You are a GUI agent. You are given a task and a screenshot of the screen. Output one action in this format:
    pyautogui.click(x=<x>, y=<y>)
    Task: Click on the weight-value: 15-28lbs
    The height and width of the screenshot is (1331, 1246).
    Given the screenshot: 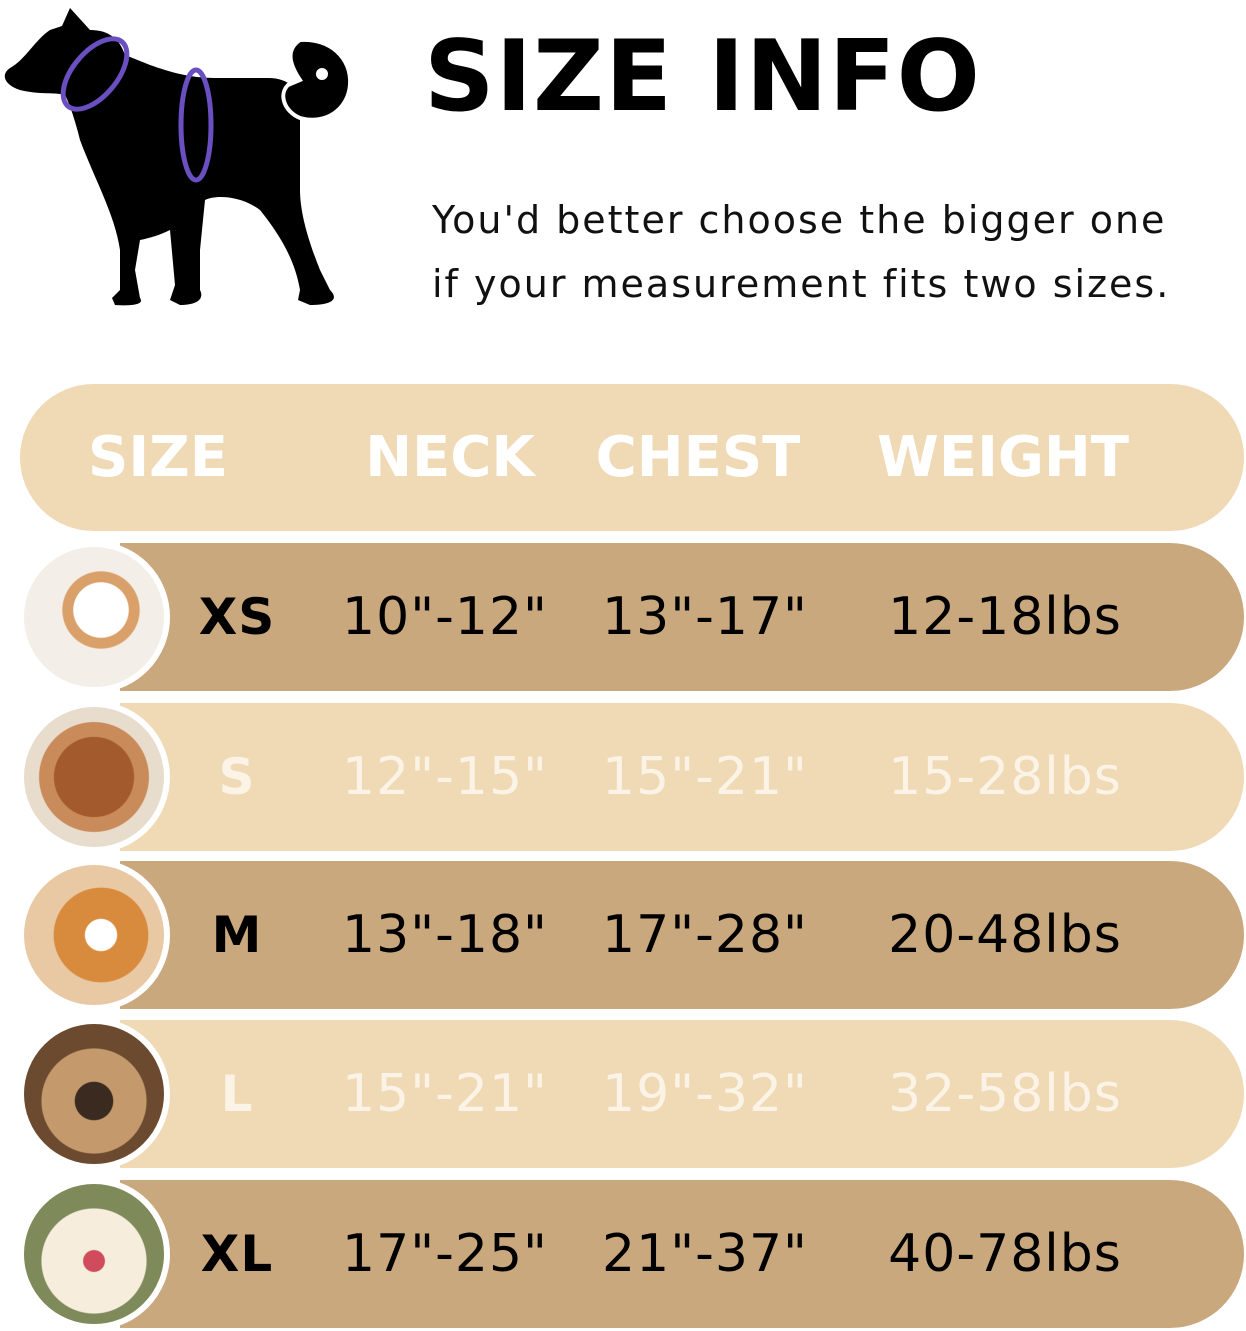 What is the action you would take?
    pyautogui.click(x=1005, y=777)
    